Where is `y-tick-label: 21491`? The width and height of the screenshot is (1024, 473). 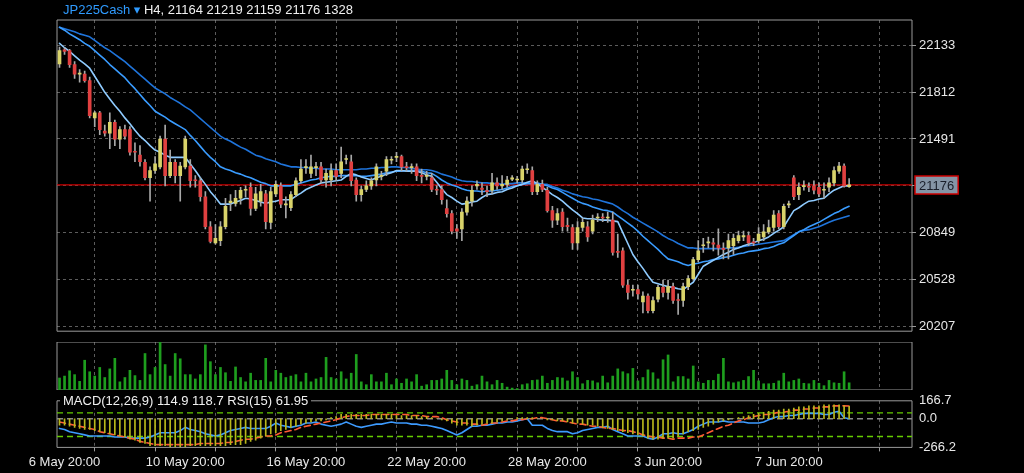 y-tick-label: 21491 is located at coordinates (937, 138).